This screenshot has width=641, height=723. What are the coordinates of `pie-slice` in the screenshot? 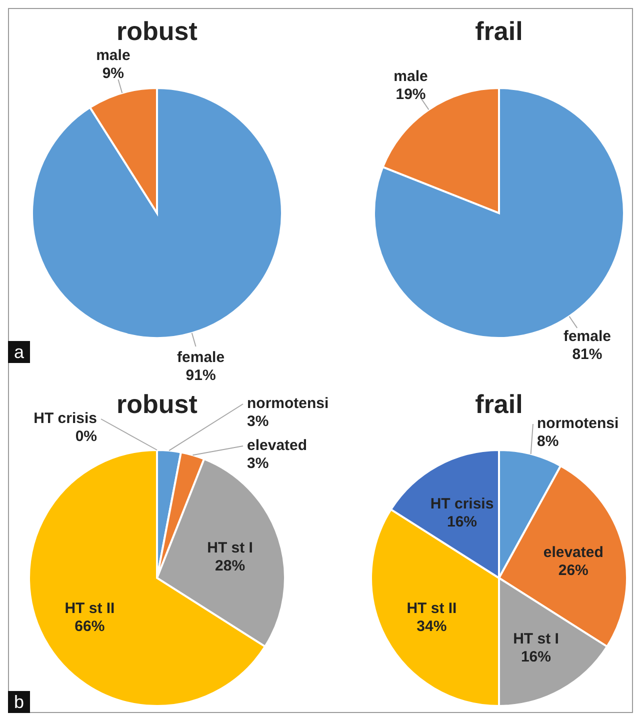 It's located at (157, 213).